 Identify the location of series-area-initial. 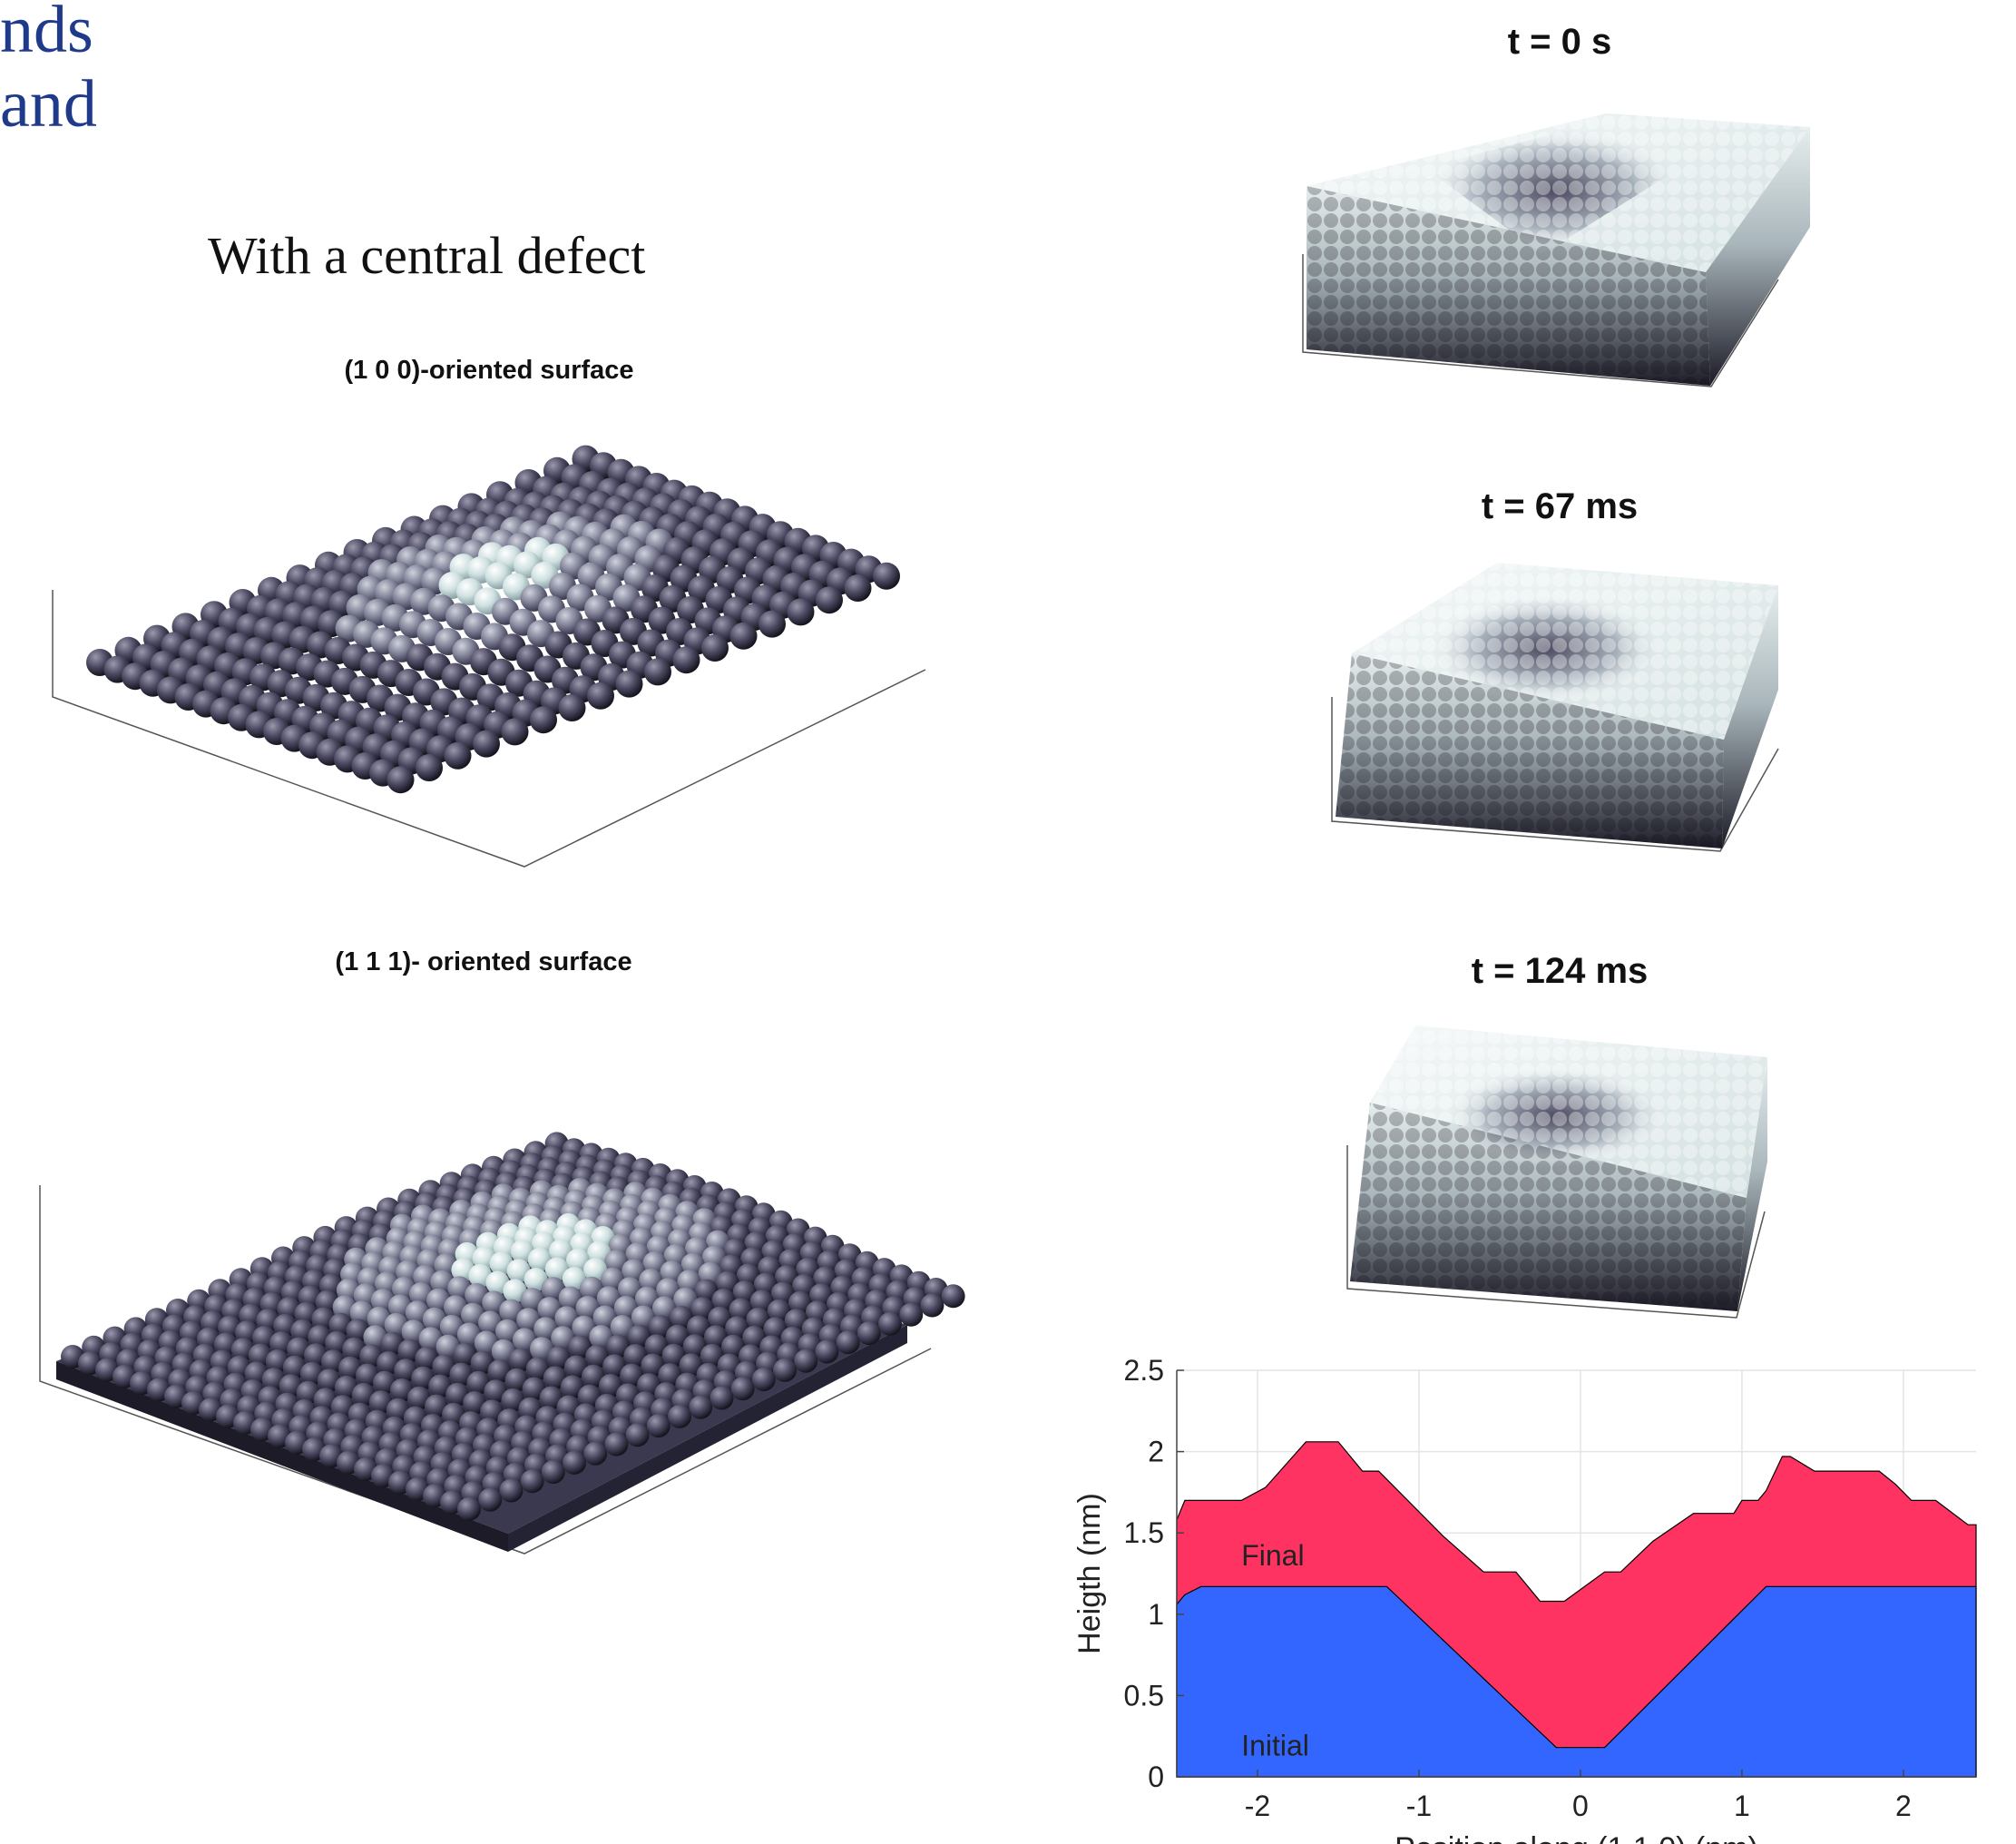
(1576, 1681).